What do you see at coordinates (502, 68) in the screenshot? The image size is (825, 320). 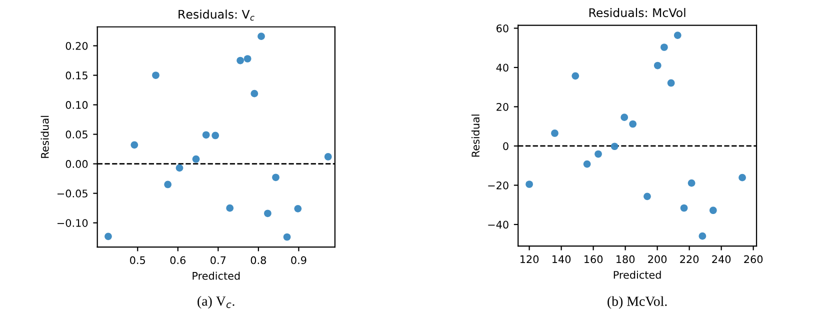 I see `y-tick-label: 40` at bounding box center [502, 68].